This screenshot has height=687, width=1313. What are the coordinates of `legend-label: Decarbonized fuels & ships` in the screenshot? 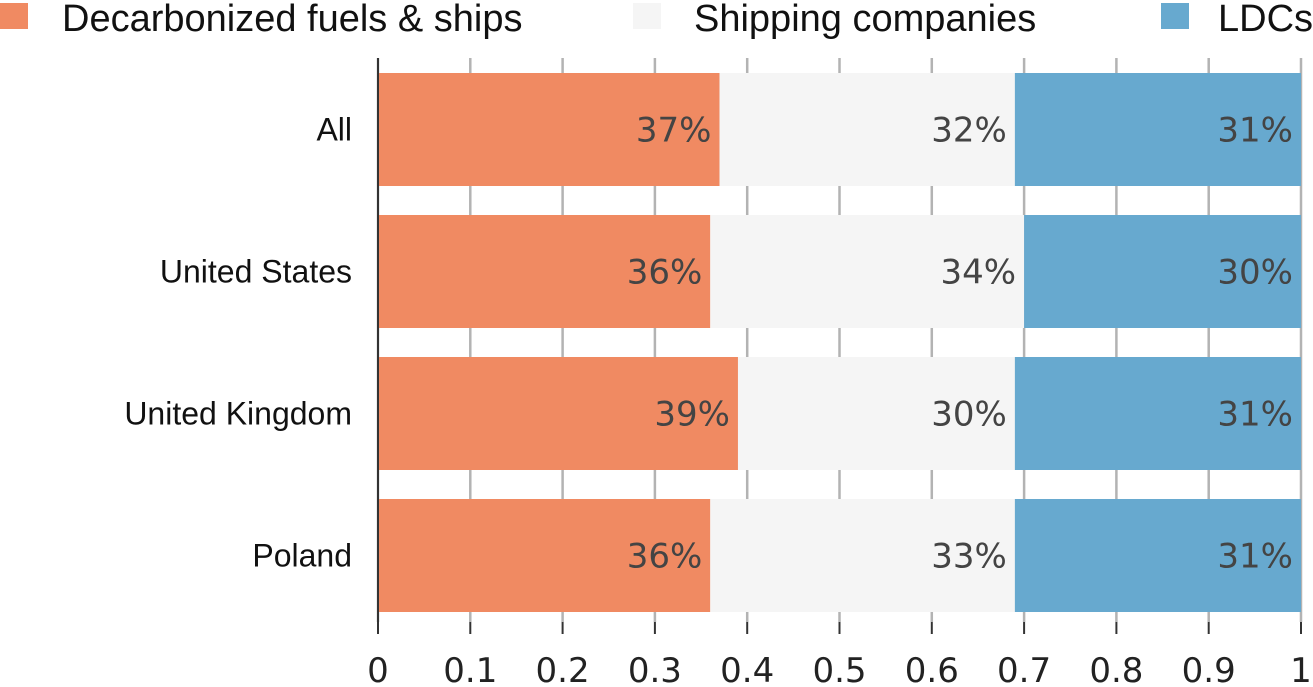 It's located at (292, 20).